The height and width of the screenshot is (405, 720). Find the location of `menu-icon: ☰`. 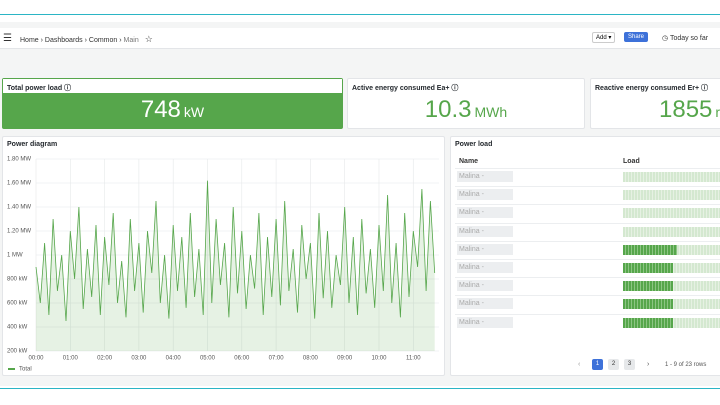

menu-icon: ☰ is located at coordinates (7, 38).